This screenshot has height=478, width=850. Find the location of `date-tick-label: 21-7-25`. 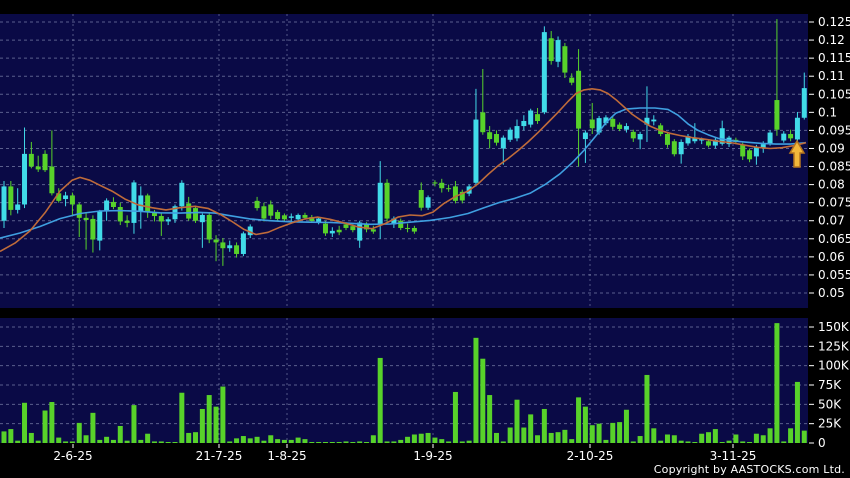

date-tick-label: 21-7-25 is located at coordinates (219, 456).